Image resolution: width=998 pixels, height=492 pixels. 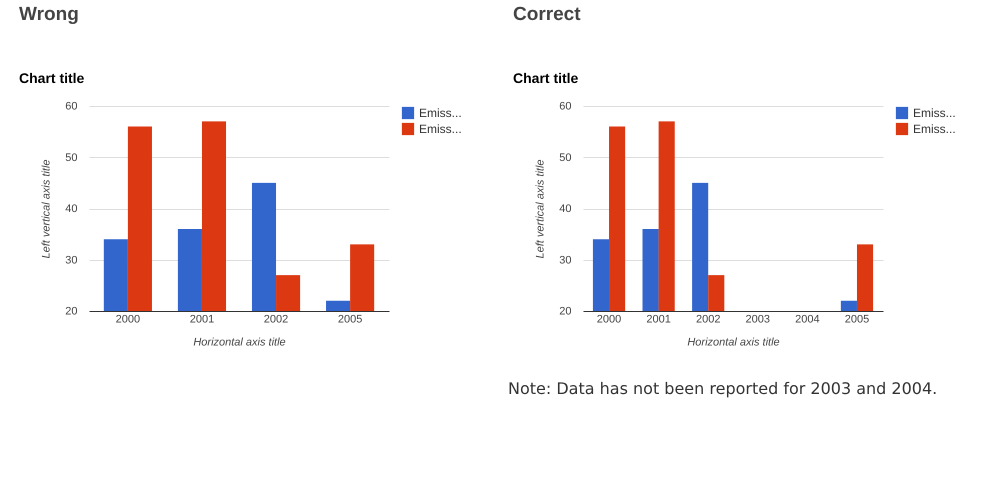 What do you see at coordinates (547, 14) in the screenshot?
I see `chart-title: Correct` at bounding box center [547, 14].